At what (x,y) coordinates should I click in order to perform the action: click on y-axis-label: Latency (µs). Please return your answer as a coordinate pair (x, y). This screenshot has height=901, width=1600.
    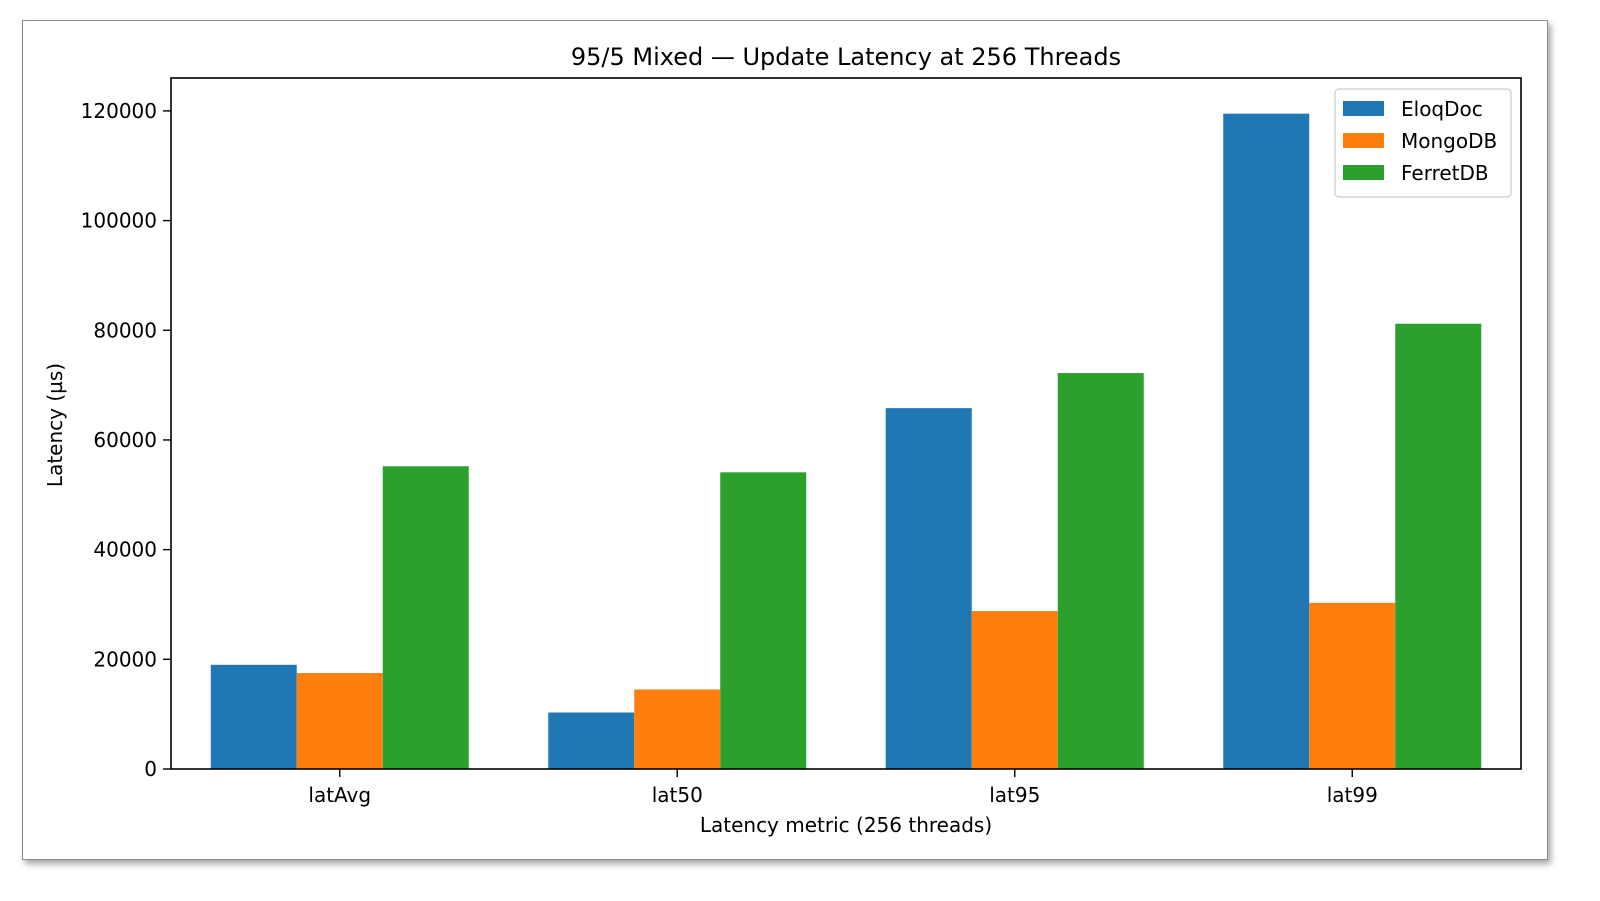
    Looking at the image, I should click on (55, 425).